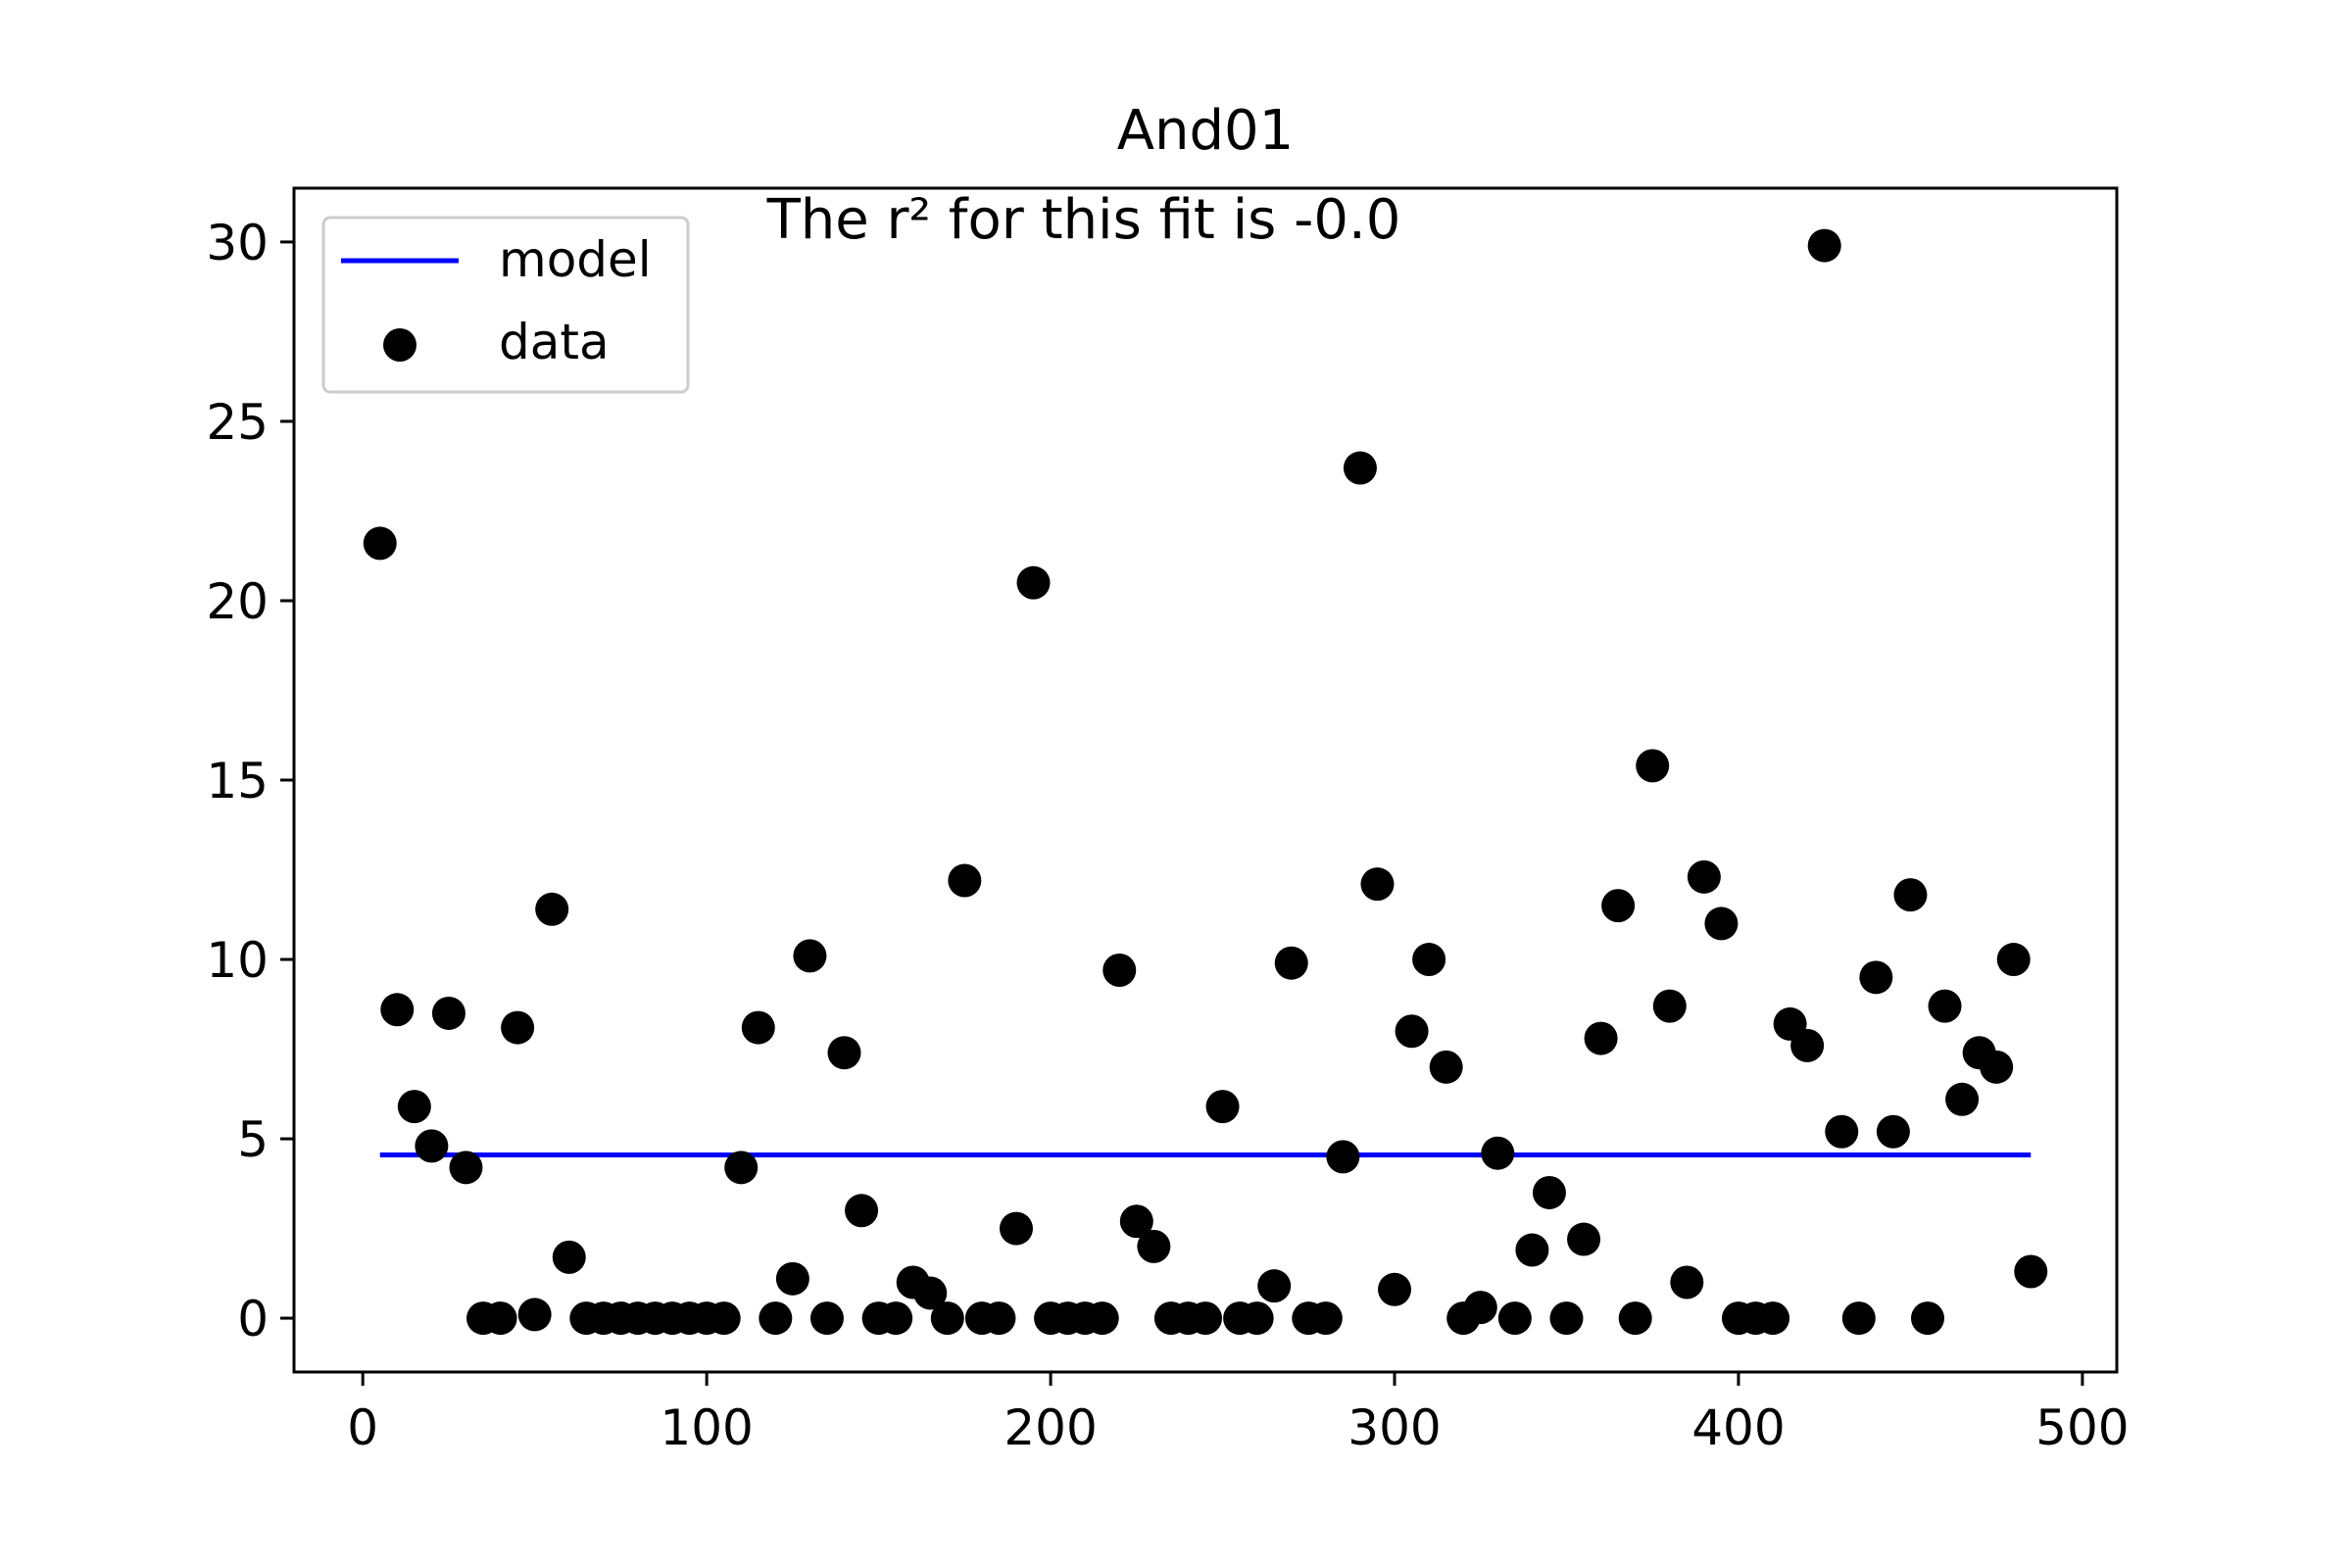 The width and height of the screenshot is (2352, 1568). I want to click on y-axis: 0 5 10 15 20 25 30, so click(250, 781).